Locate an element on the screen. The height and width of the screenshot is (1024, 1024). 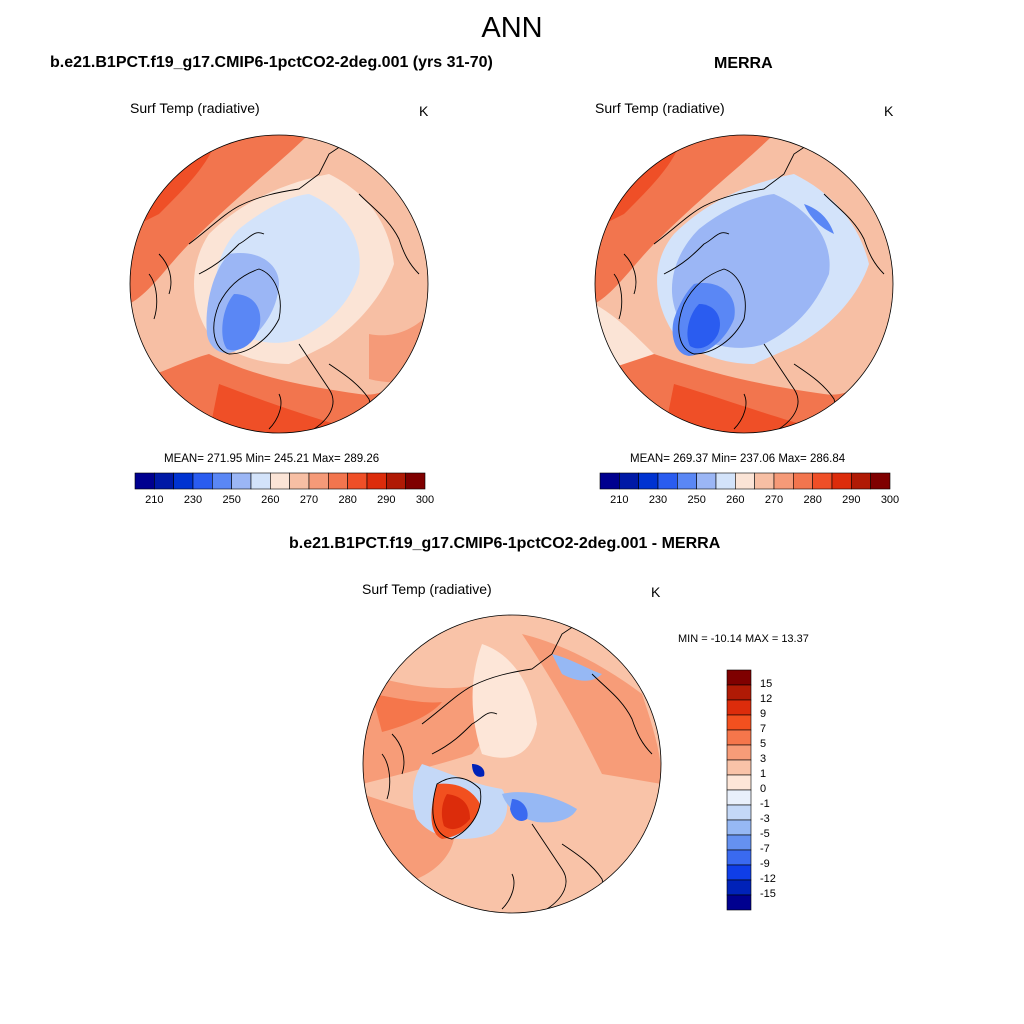
panel1-polar-map is located at coordinates (279, 284).